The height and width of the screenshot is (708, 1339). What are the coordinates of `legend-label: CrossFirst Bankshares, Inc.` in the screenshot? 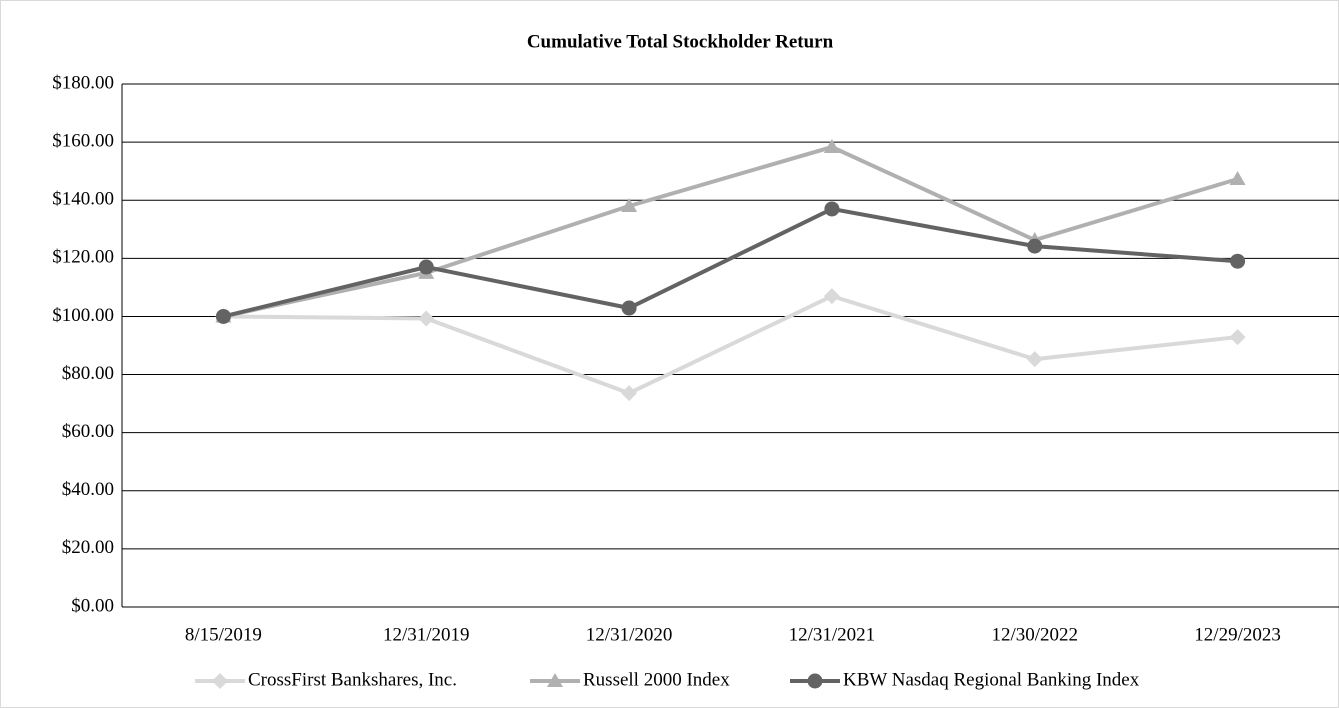 It's located at (352, 679).